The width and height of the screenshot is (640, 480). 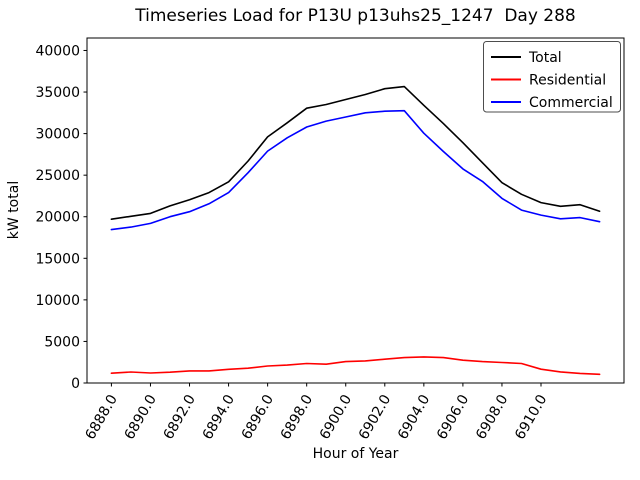 What do you see at coordinates (297, 417) in the screenshot?
I see `x-tick-label: 6898.0` at bounding box center [297, 417].